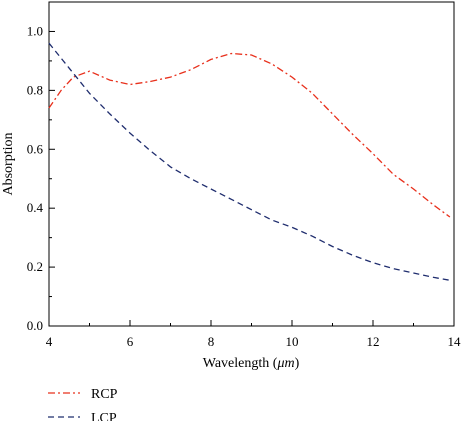  What do you see at coordinates (240, 363) in the screenshot?
I see `x-axis-title-prefix: Wavelength (` at bounding box center [240, 363].